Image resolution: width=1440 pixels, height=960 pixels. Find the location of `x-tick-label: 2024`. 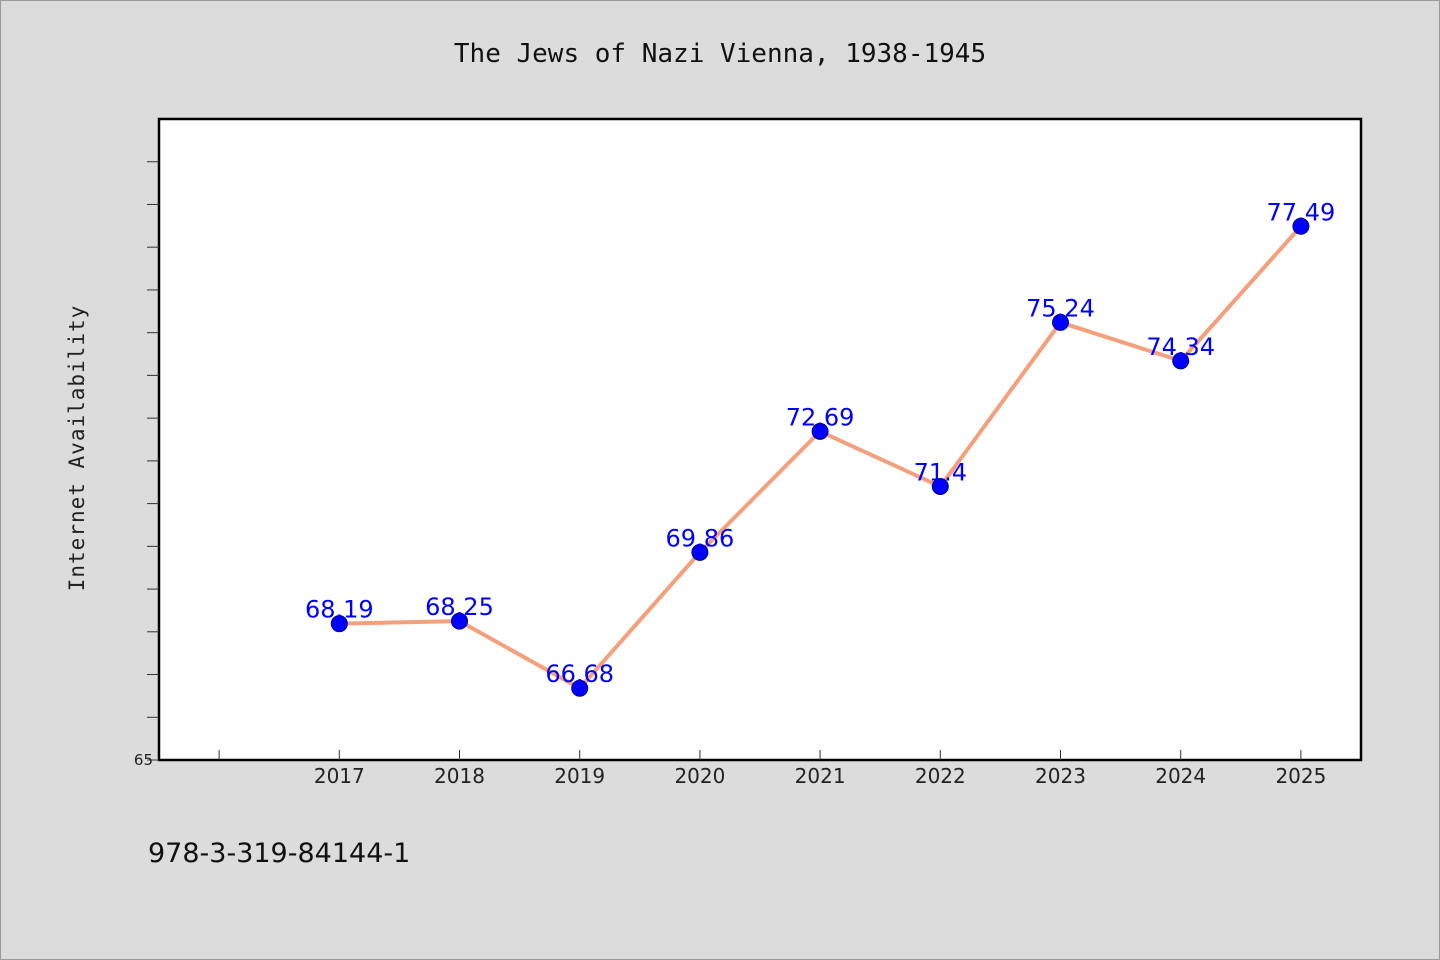

x-tick-label: 2024 is located at coordinates (1180, 776).